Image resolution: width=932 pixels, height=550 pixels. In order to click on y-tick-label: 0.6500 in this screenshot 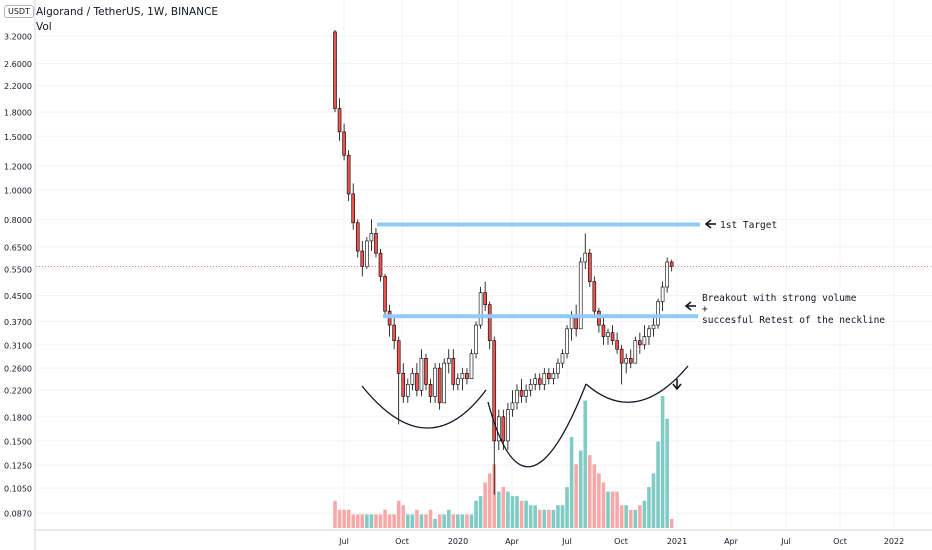, I will do `click(18, 247)`.